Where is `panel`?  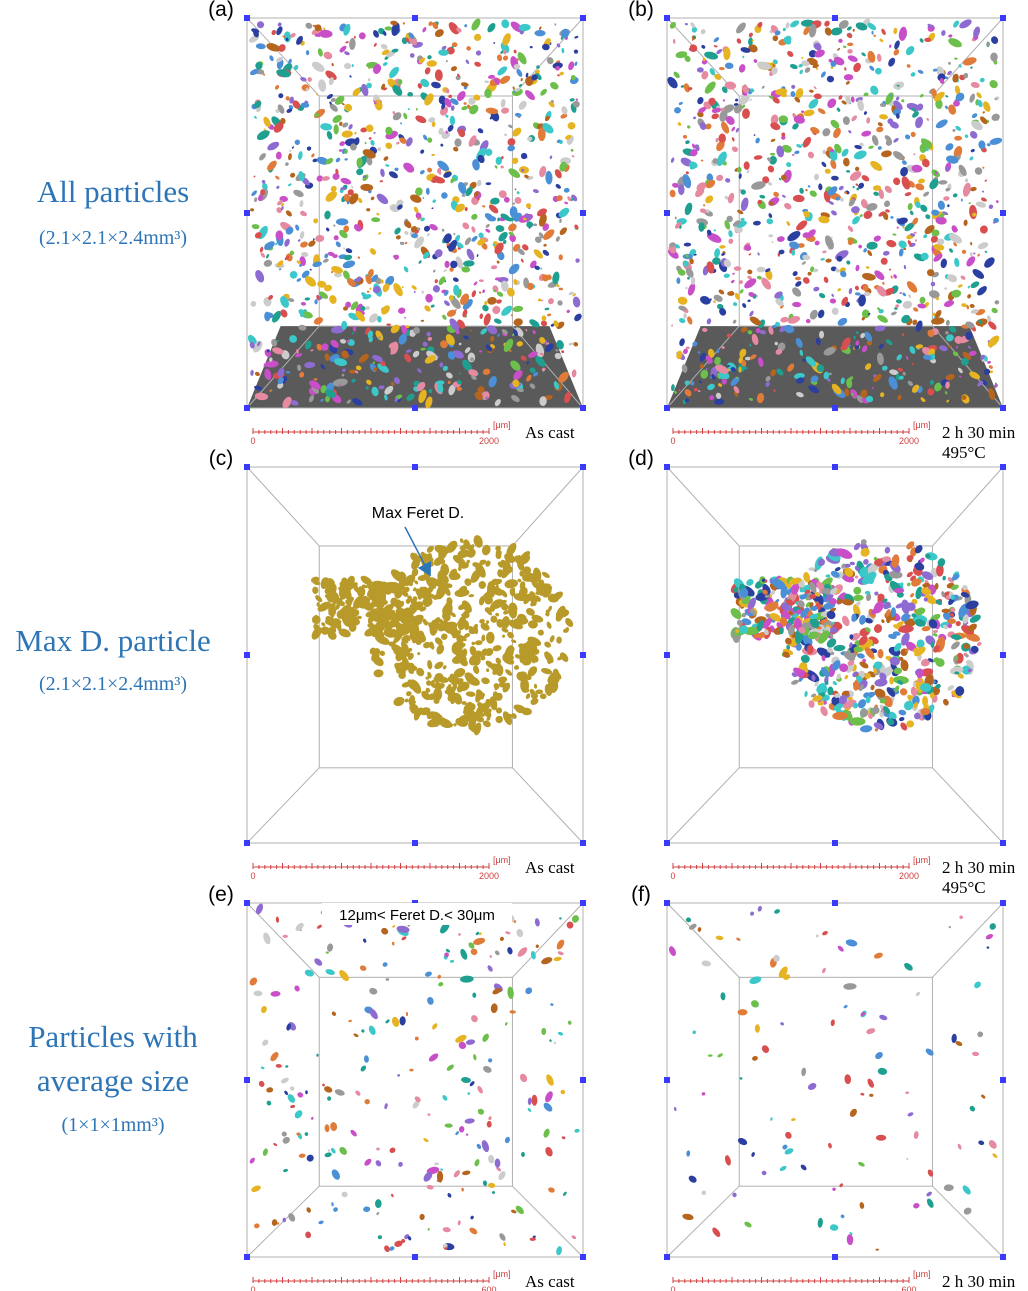
panel is located at coordinates (835, 666).